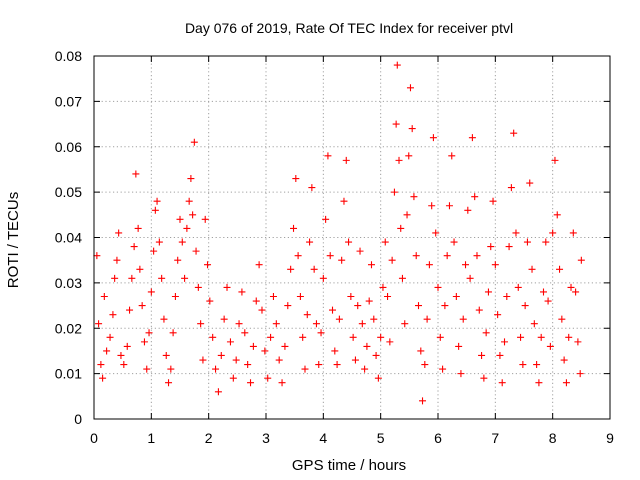 This screenshot has width=640, height=480. What do you see at coordinates (438, 438) in the screenshot?
I see `x-tick-label: 6` at bounding box center [438, 438].